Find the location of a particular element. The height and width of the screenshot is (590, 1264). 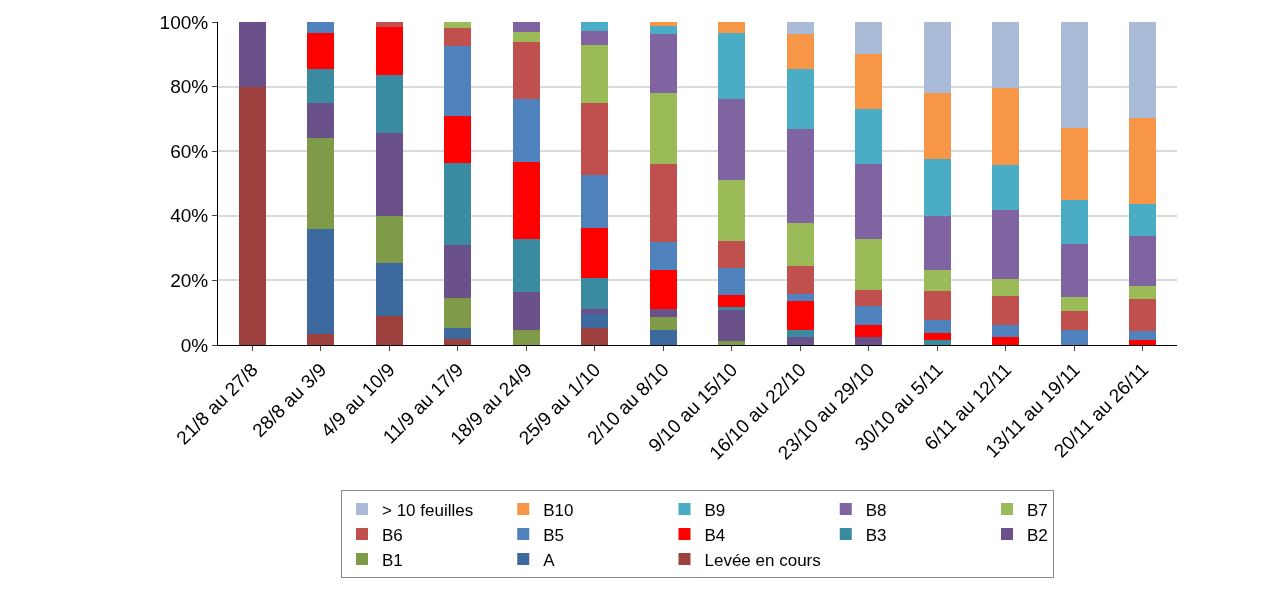

legend-label: B5 is located at coordinates (554, 535).